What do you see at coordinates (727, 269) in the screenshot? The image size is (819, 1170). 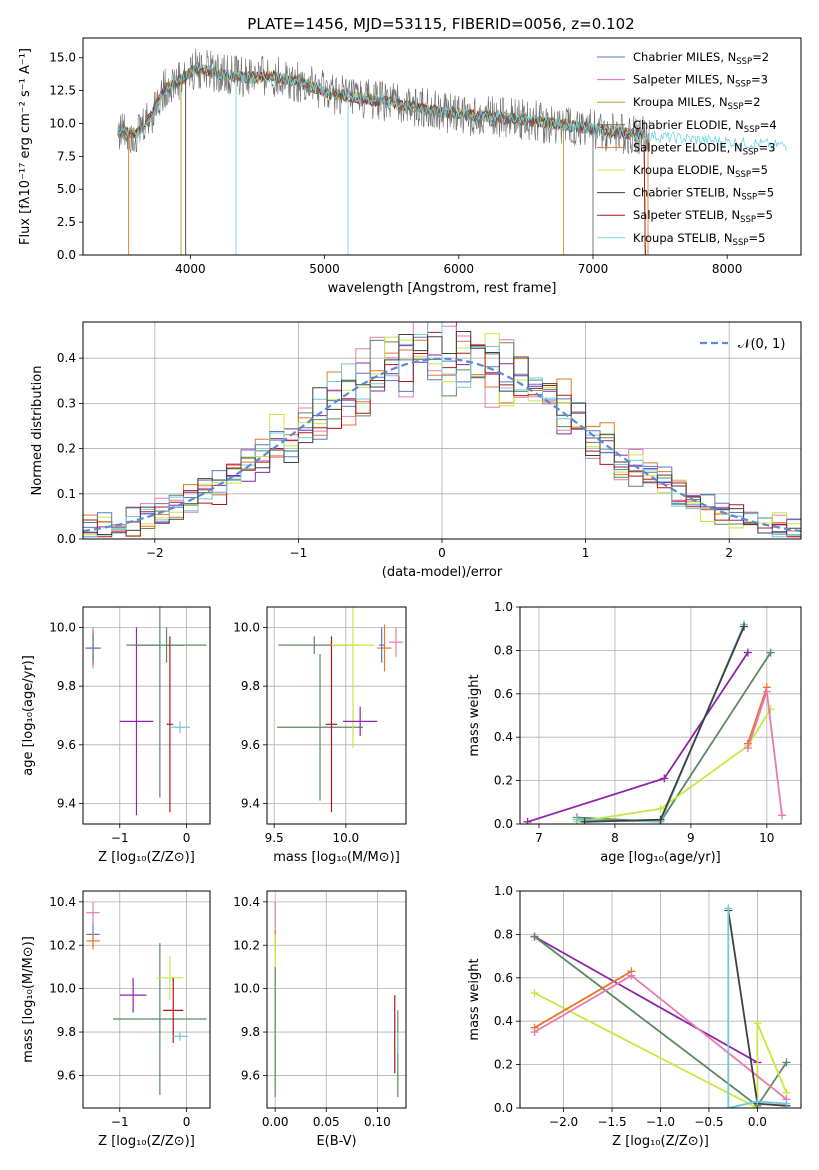 I see `x-tick-label: 8000` at bounding box center [727, 269].